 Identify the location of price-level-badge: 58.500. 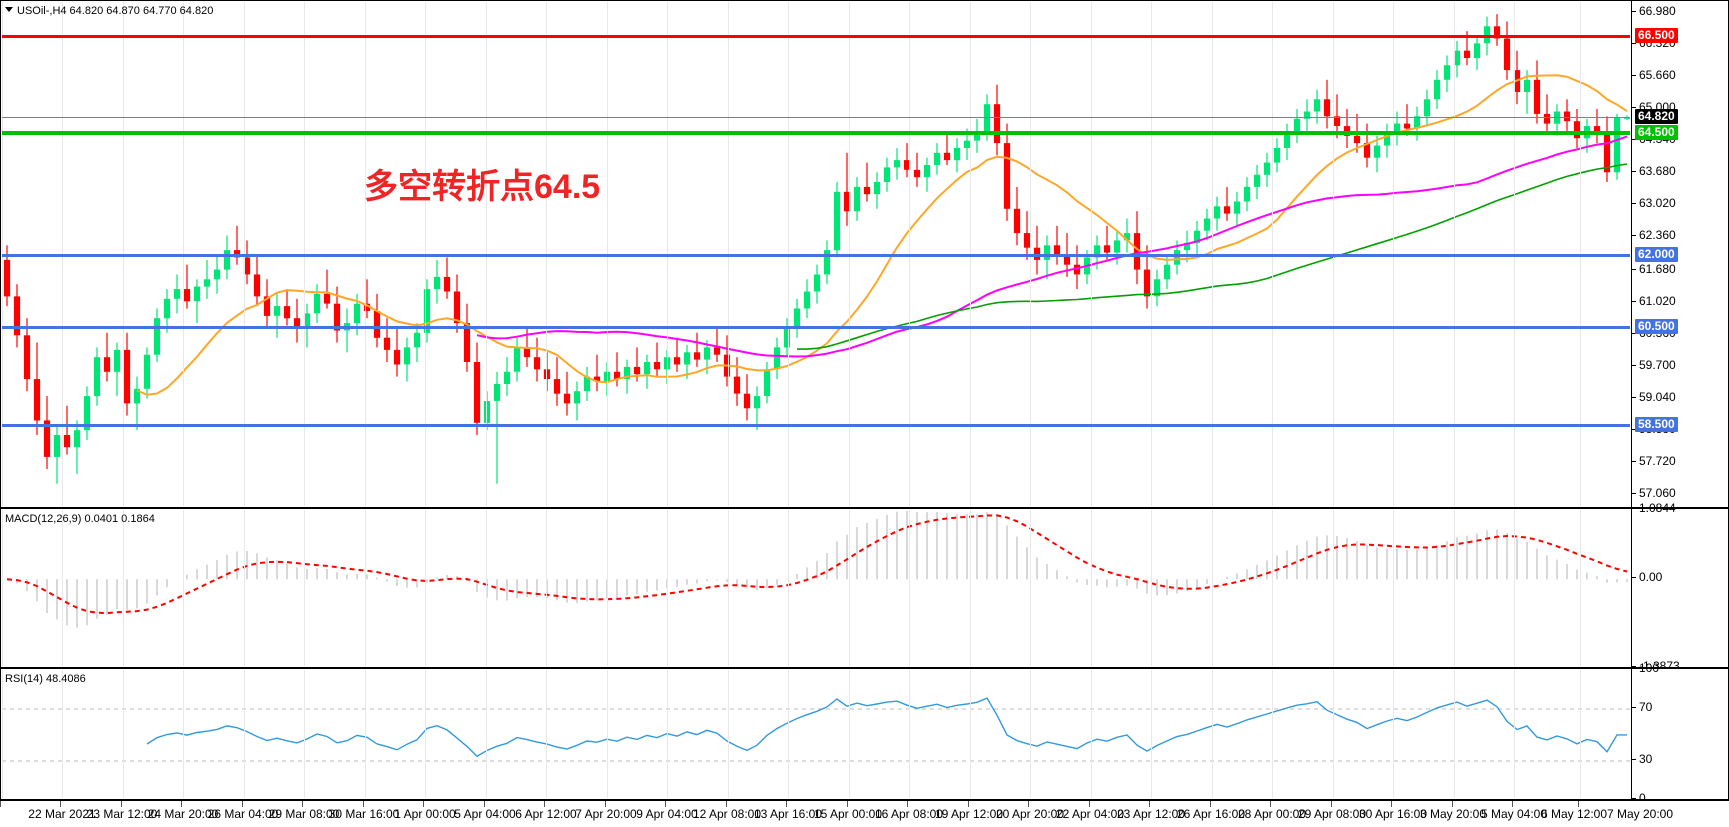
(1656, 424).